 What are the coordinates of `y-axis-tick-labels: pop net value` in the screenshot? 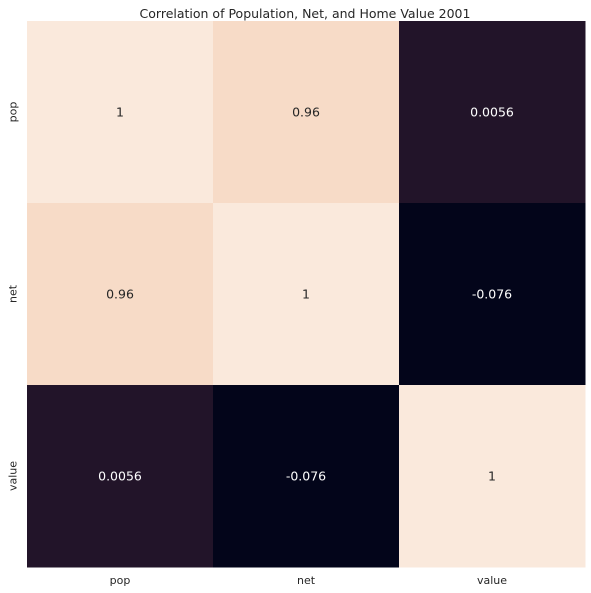 It's located at (13, 296).